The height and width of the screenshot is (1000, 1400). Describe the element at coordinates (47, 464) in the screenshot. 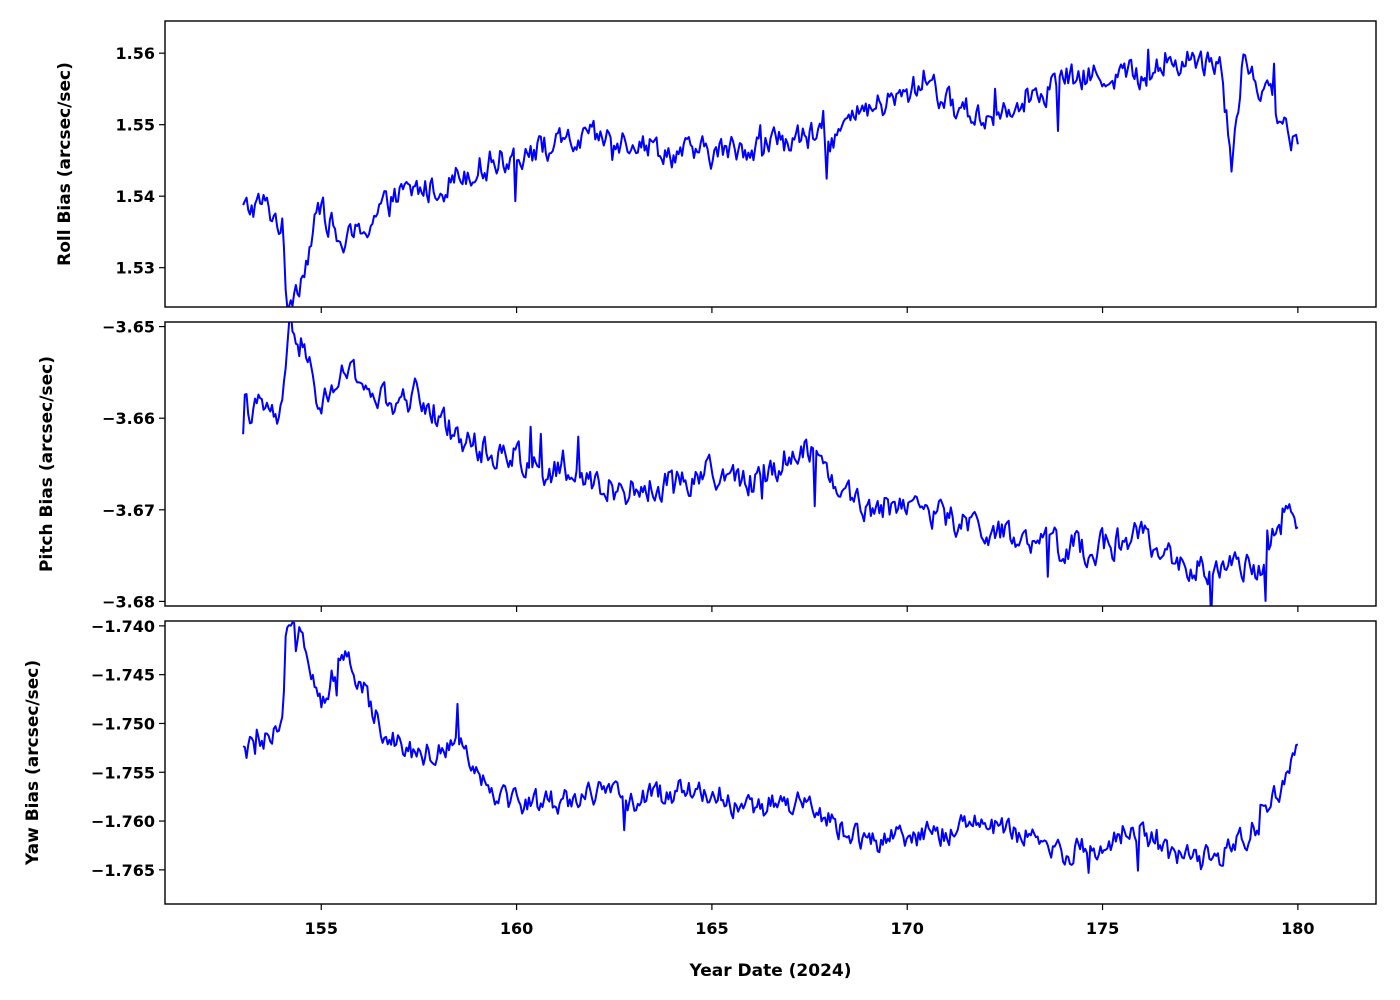

I see `pitch-ylabel: Pitch Bias (arcsec/sec)` at that location.